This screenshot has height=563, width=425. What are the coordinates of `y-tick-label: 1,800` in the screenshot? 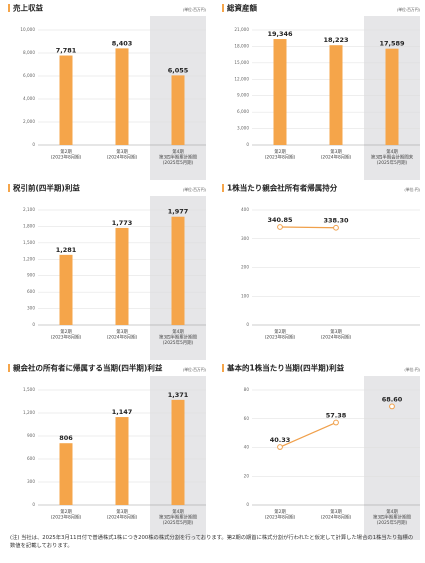 It's located at (29, 225).